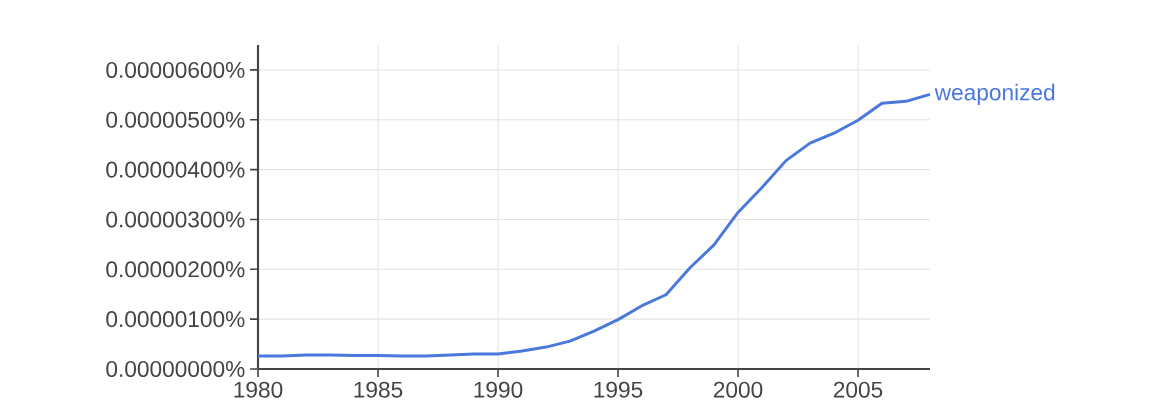 The image size is (1158, 416). Describe the element at coordinates (498, 389) in the screenshot. I see `x-tick-label: 1990` at that location.